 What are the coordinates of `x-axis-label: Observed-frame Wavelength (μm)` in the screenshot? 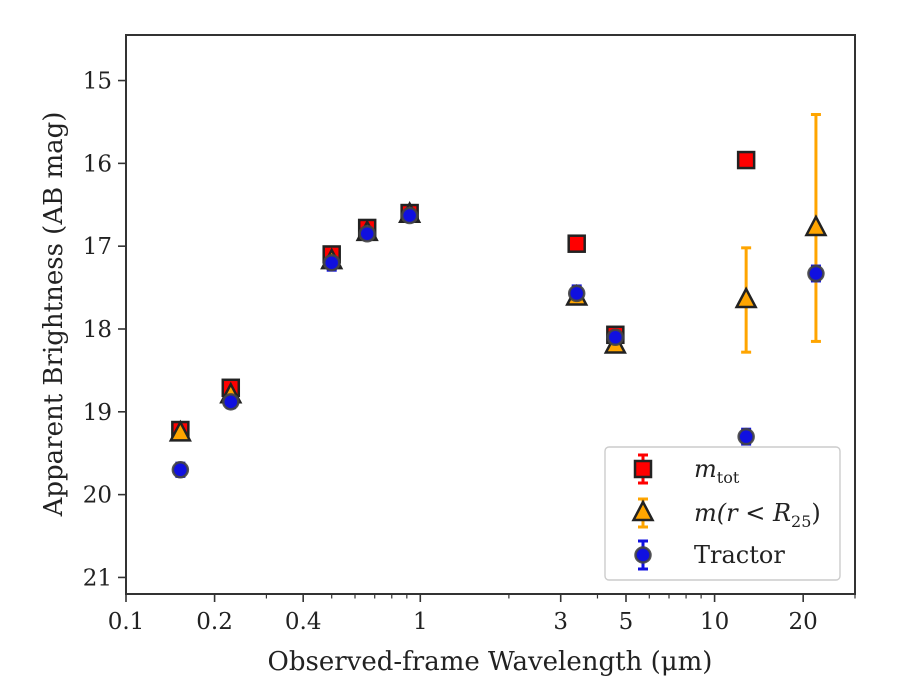 It's located at (490, 662).